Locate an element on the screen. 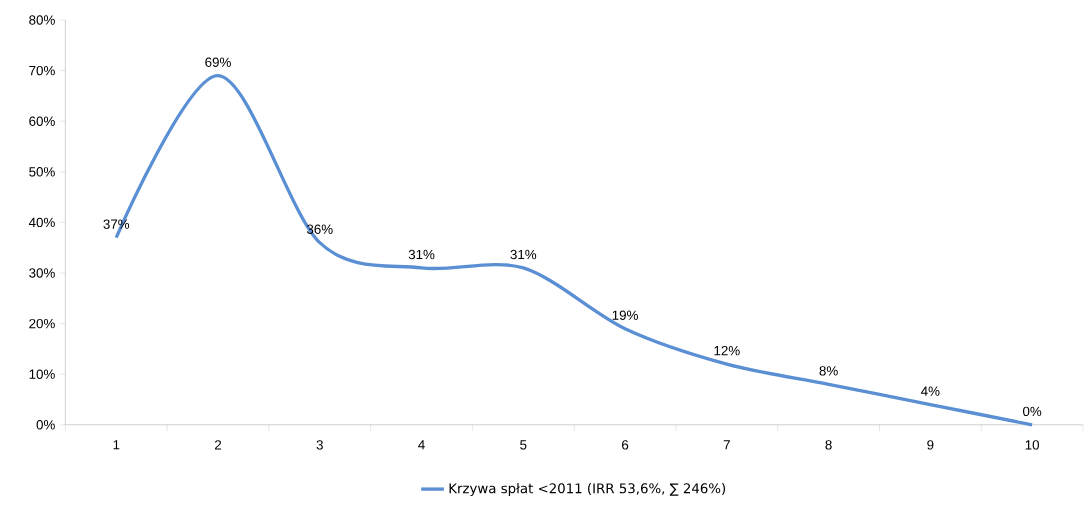 This screenshot has height=511, width=1087. data-label: 8% is located at coordinates (828, 371).